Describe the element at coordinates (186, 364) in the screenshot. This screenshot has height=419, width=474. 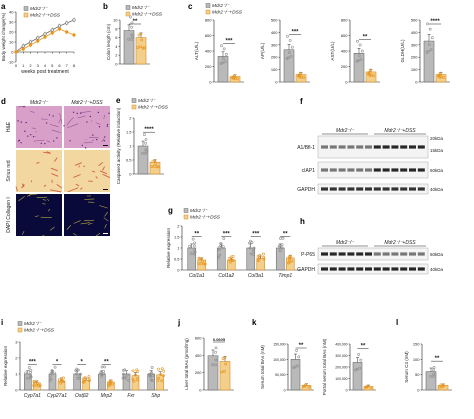
I see `y-axis-label: Liver total BAs (pmol/mg)` at that location.